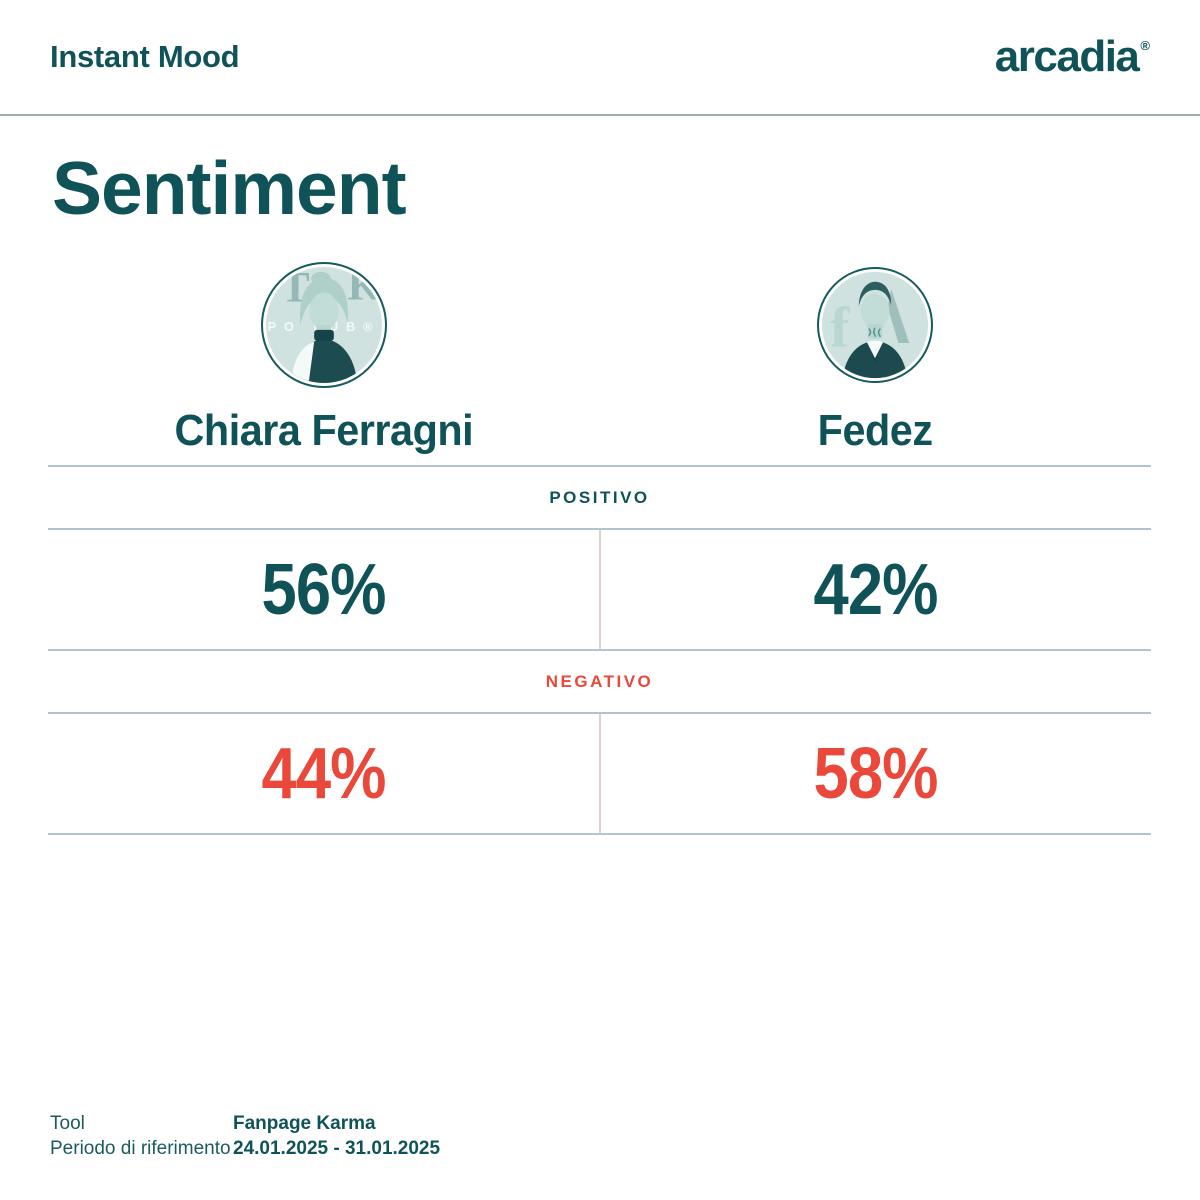 Image resolution: width=1200 pixels, height=1200 pixels. I want to click on period-value: 24.01.2025 - 31.01.2025, so click(337, 1148).